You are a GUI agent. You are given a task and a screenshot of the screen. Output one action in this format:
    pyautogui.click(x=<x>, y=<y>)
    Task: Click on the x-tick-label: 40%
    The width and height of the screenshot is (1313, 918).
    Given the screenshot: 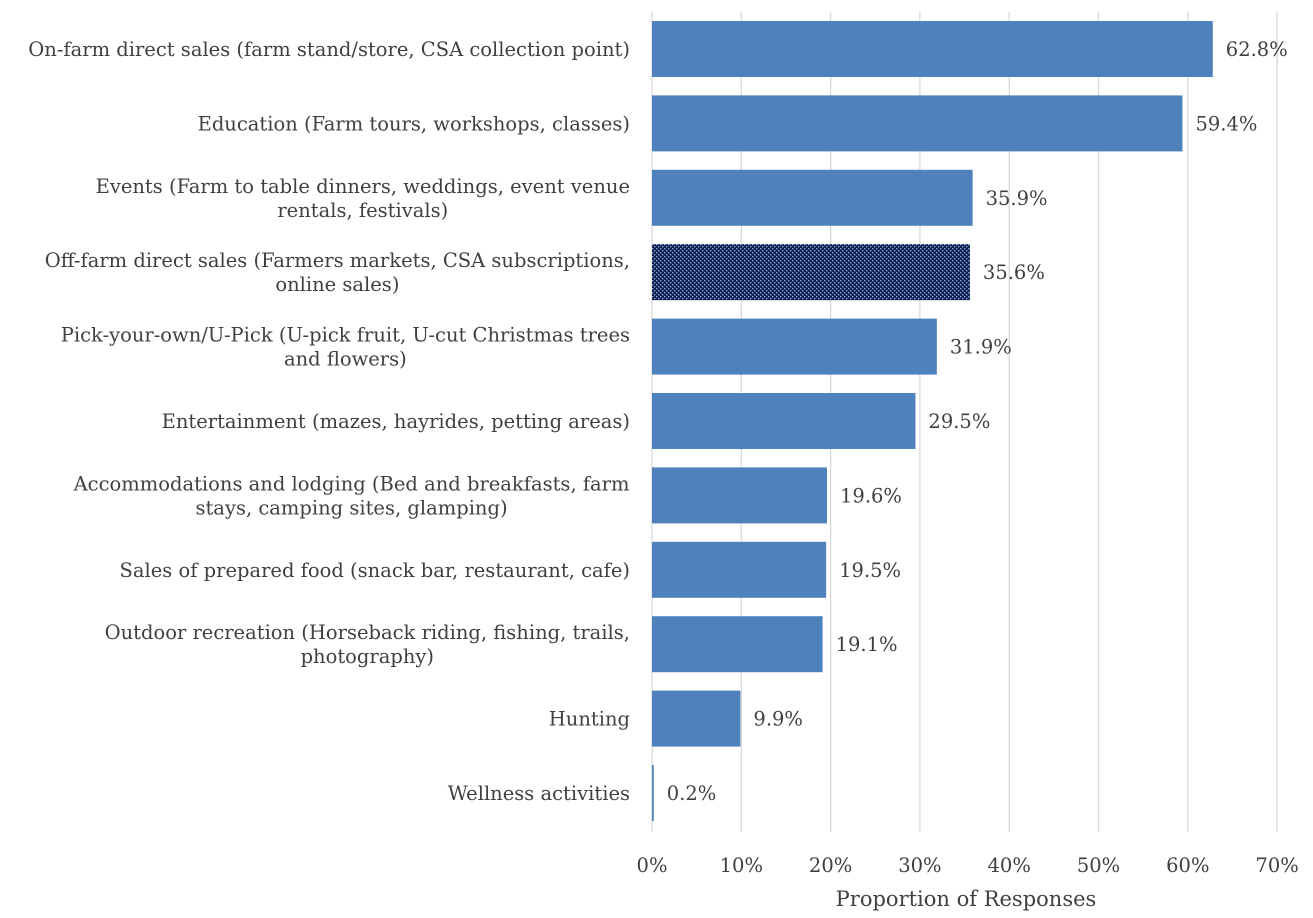 What is the action you would take?
    pyautogui.click(x=1009, y=865)
    